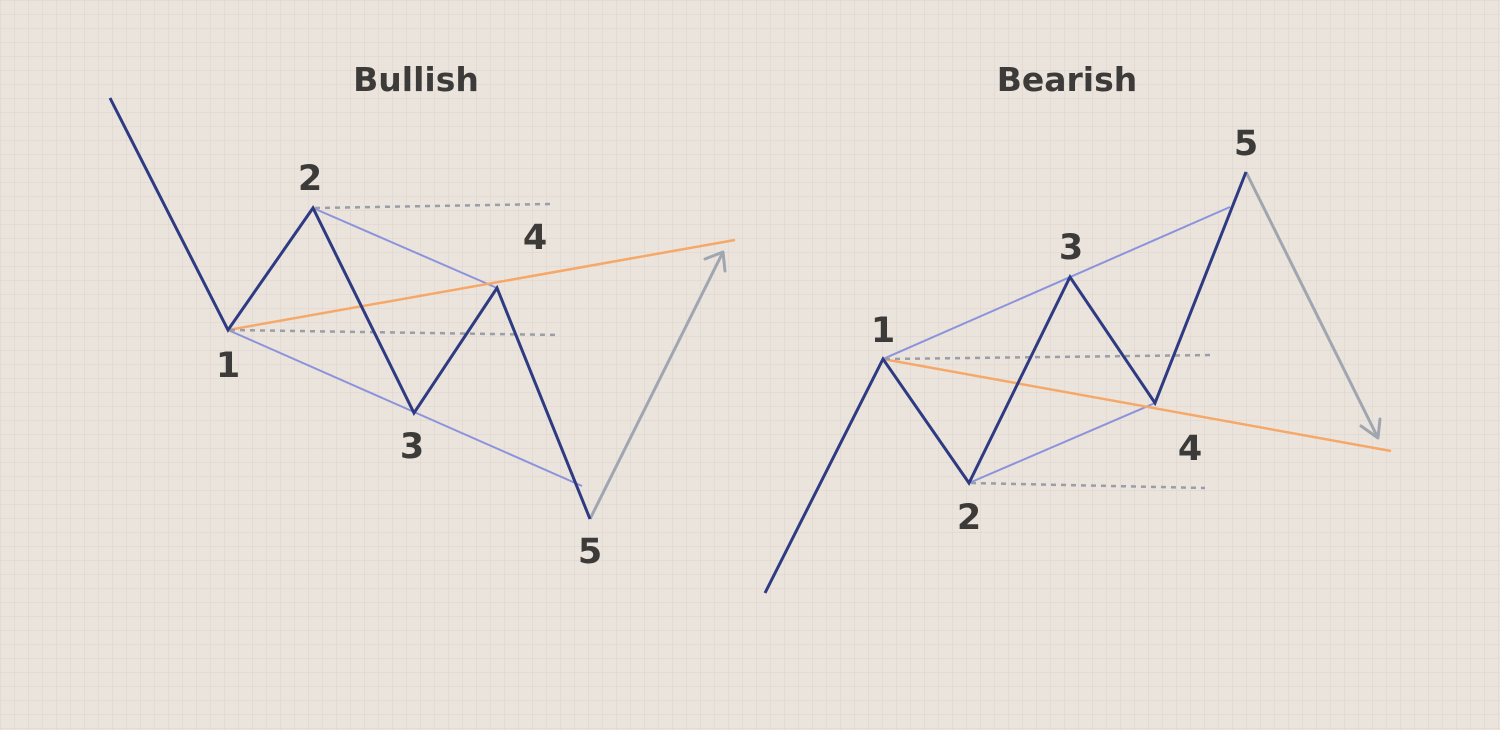 The width and height of the screenshot is (1500, 730). Describe the element at coordinates (405, 408) in the screenshot. I see `bullish-lower-channel-line` at that location.